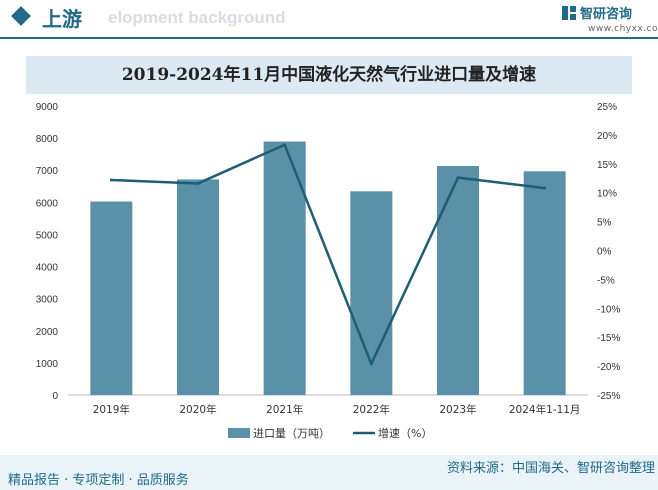 The width and height of the screenshot is (658, 490). What do you see at coordinates (545, 409) in the screenshot?
I see `x-tick-label: 2024年1-11月` at bounding box center [545, 409].